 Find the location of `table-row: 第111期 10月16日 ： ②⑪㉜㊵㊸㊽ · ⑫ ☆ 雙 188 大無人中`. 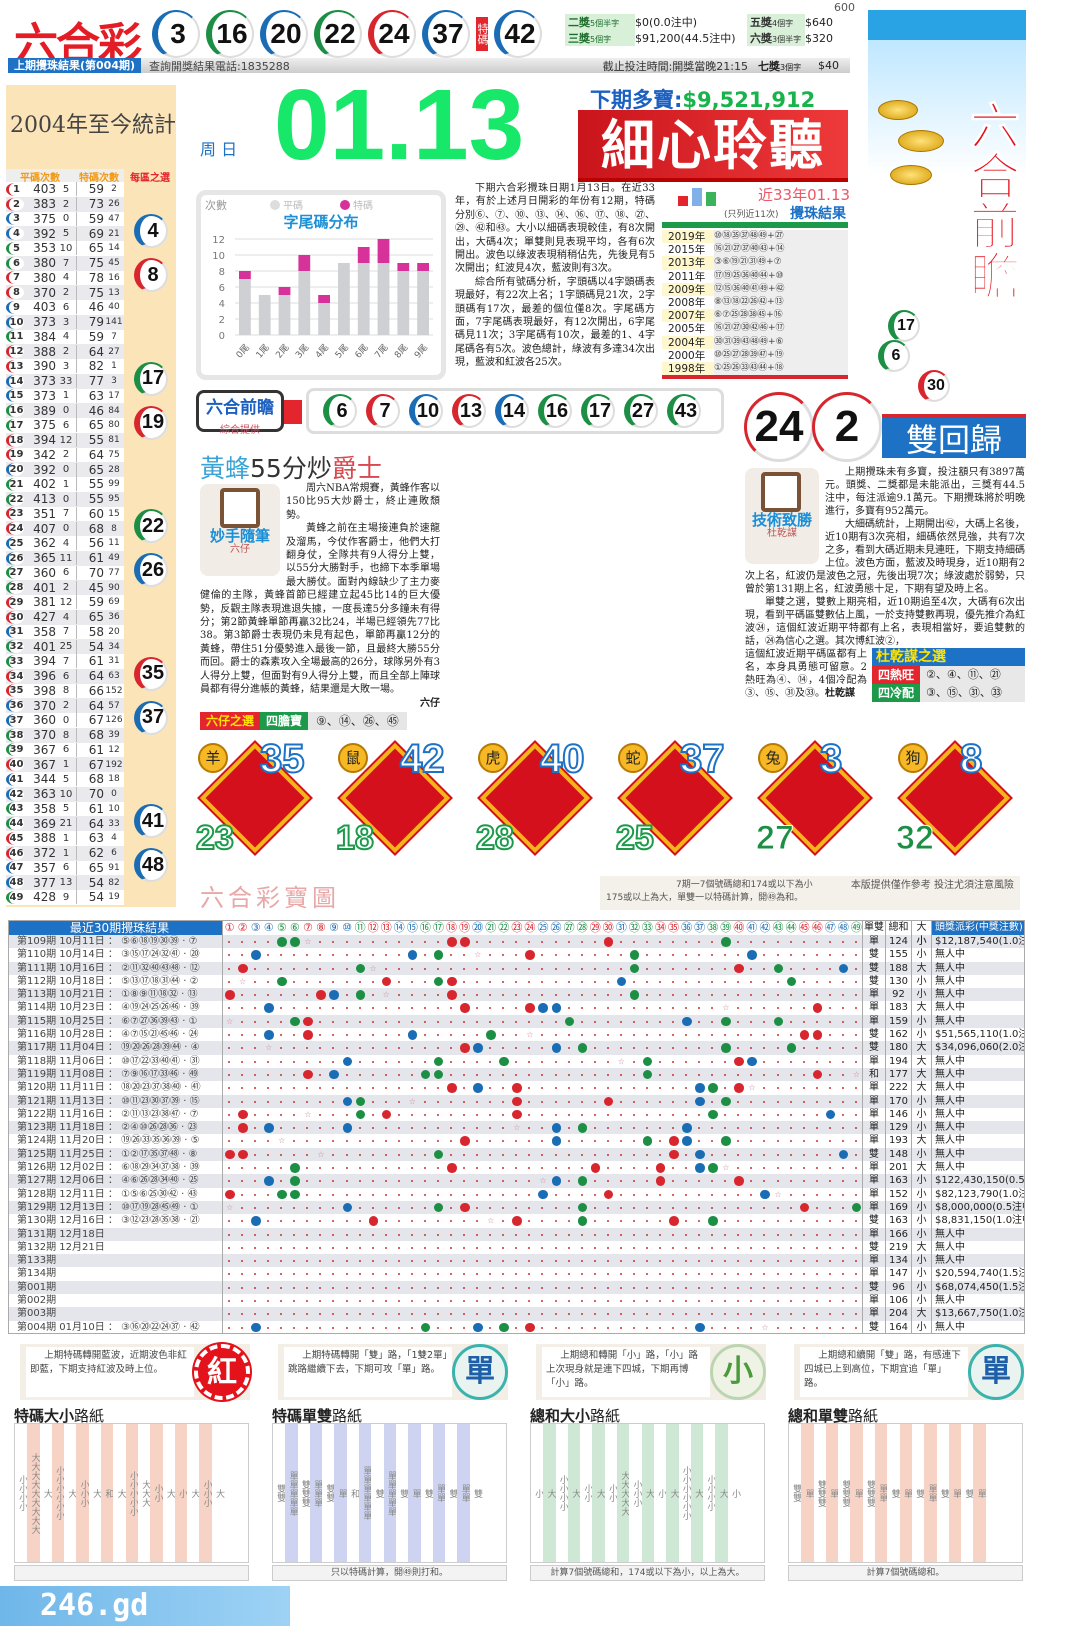

table-row: 第111期 10月16日 ： ②⑪㉜㊵㊸㊽ · ⑫ ☆ 雙 188 大無人中 is located at coordinates (516, 968).